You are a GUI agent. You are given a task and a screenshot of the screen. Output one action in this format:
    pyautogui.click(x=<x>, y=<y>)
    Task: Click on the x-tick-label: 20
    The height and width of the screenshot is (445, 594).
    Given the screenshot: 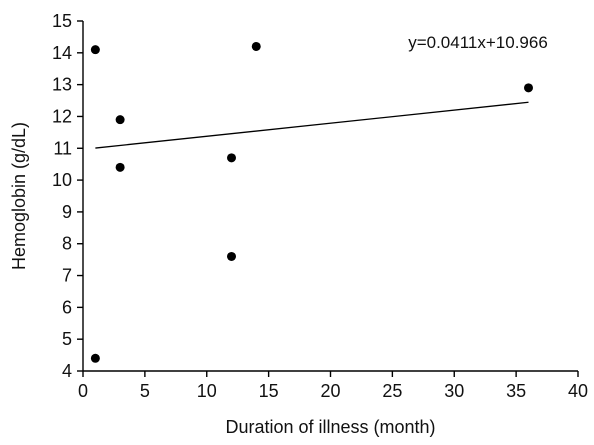 What is the action you would take?
    pyautogui.click(x=330, y=391)
    